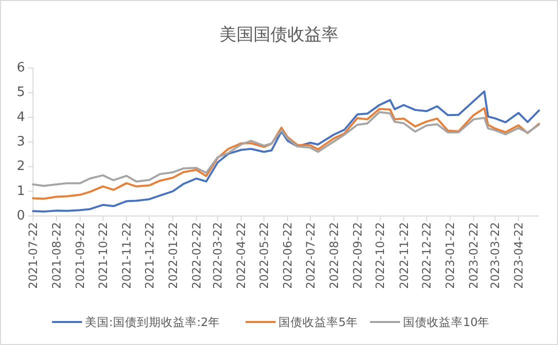  What do you see at coordinates (20, 117) in the screenshot?
I see `y-tick-label: 4` at bounding box center [20, 117].